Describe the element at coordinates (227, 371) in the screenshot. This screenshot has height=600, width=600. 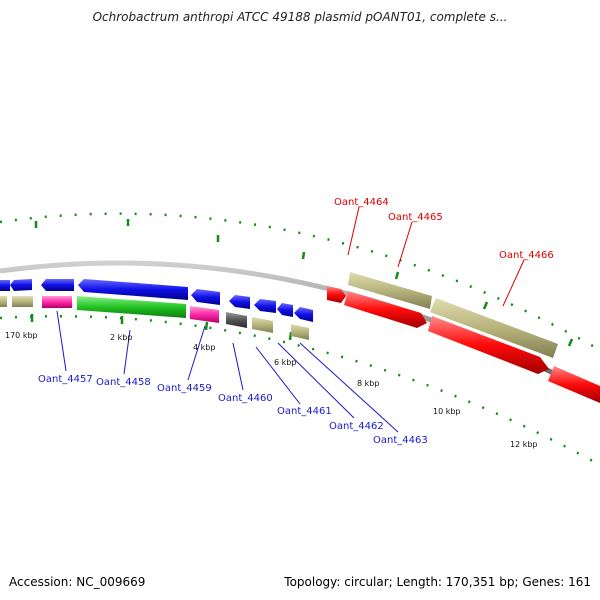
I see `label-leaders-blue` at that location.